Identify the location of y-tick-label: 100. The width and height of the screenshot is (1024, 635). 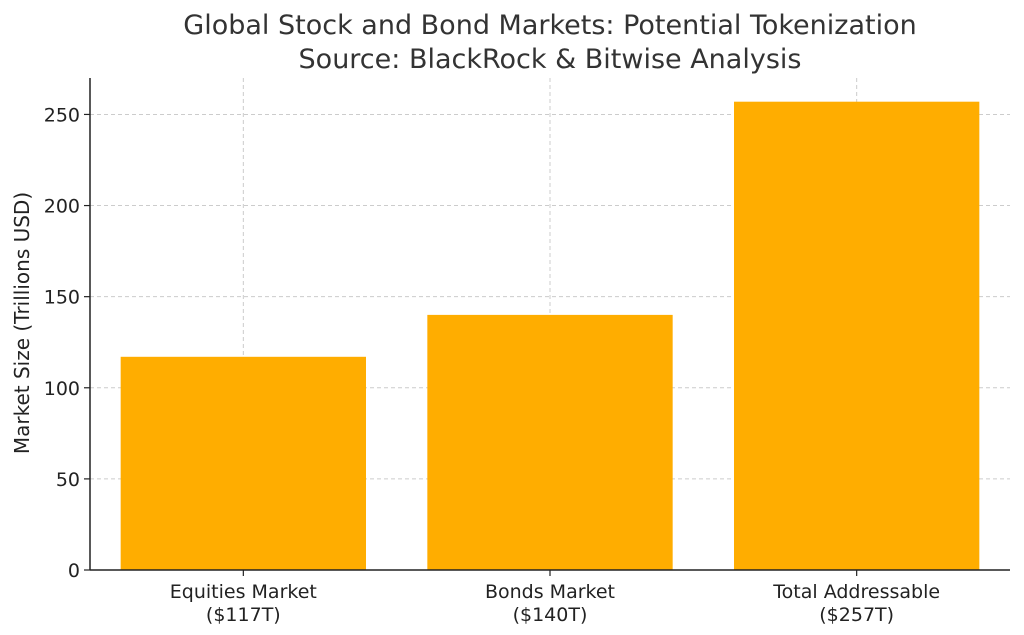
(62, 389).